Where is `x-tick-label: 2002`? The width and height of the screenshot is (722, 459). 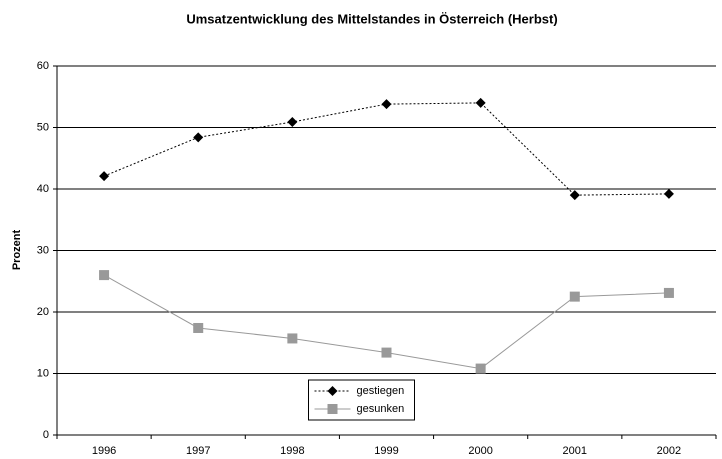 x-tick-label: 2002 is located at coordinates (669, 451).